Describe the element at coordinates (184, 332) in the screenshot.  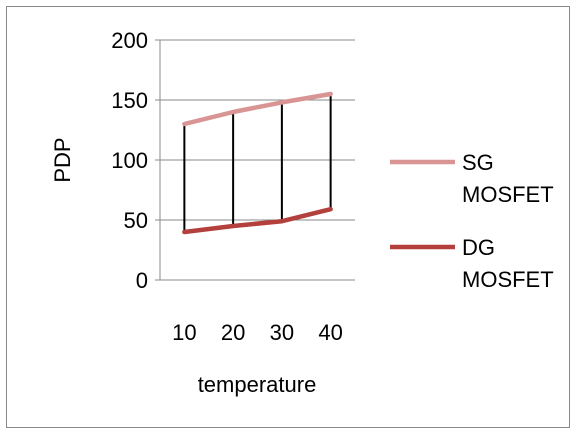
I see `x-tick-label: 10` at that location.